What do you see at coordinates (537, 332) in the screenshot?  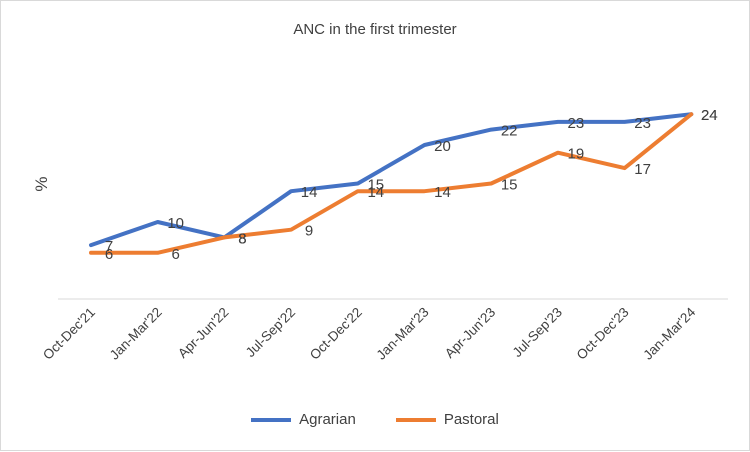 I see `x-tick-label-7: Jul-Sep'23` at bounding box center [537, 332].